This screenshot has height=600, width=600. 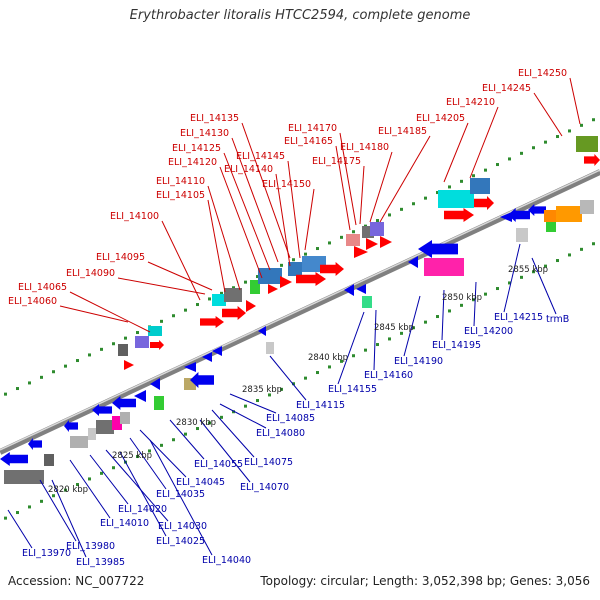 I want to click on gene-label-reverse: ELI_14045, so click(x=200, y=482).